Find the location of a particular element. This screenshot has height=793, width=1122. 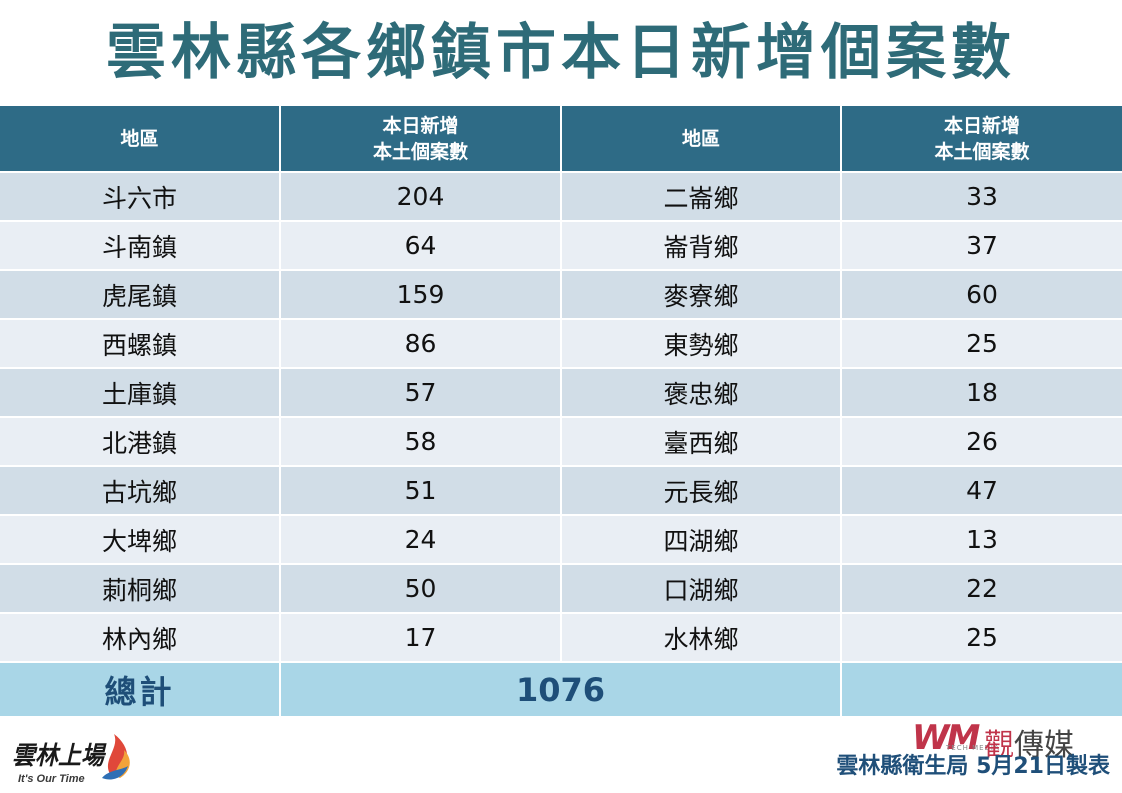

table-header-row: 地區 本日新增 本土個案數 地區 本日新增 本土個案數 is located at coordinates (561, 139).